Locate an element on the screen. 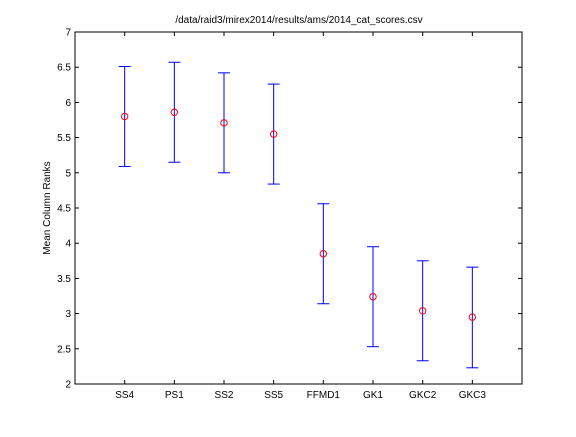  y-tick-label: 7 is located at coordinates (68, 33).